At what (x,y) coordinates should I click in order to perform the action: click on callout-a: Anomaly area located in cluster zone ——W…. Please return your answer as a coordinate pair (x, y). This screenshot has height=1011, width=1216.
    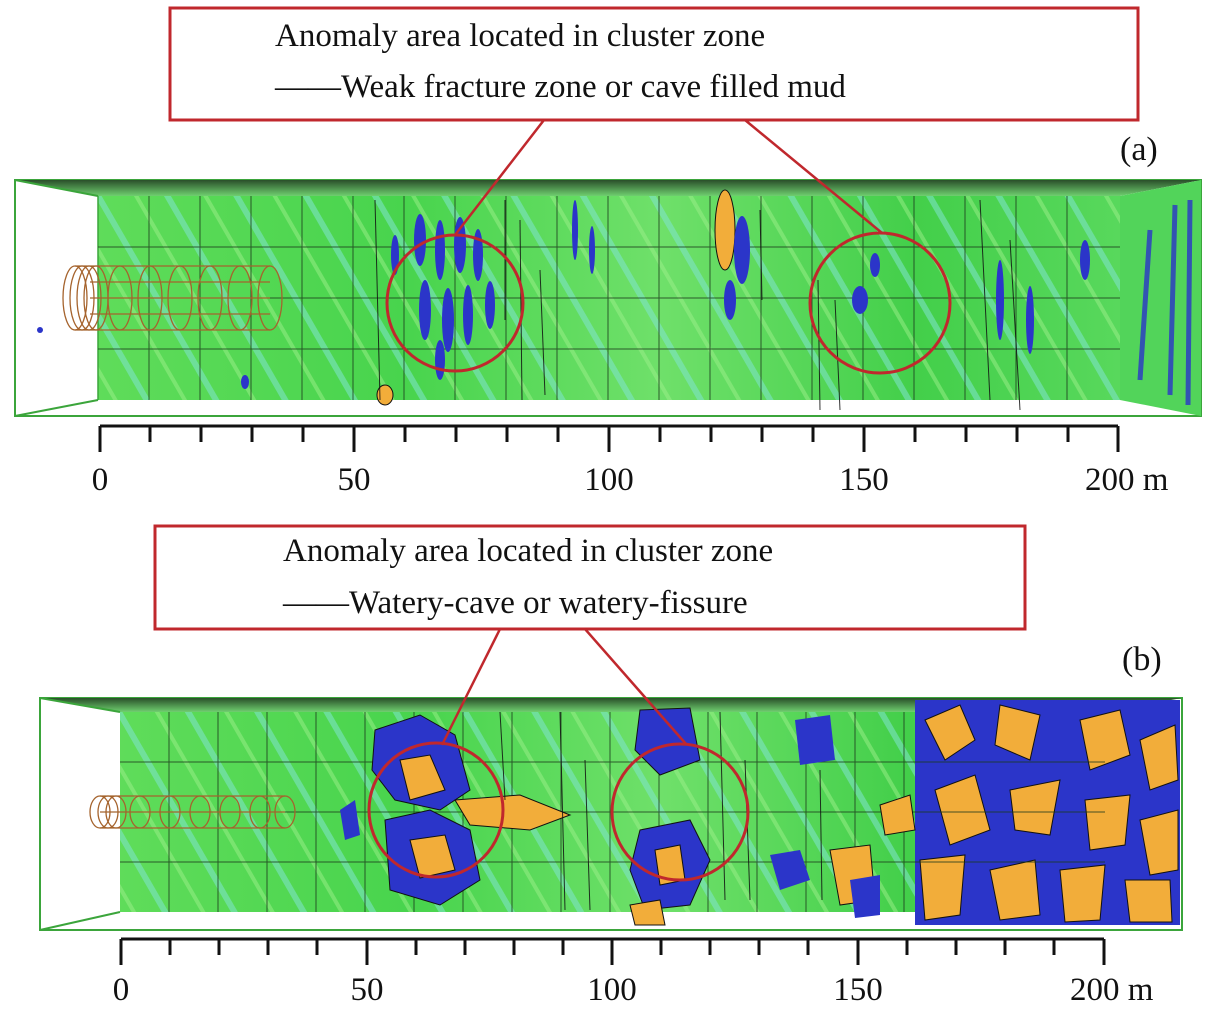
    Looking at the image, I should click on (654, 64).